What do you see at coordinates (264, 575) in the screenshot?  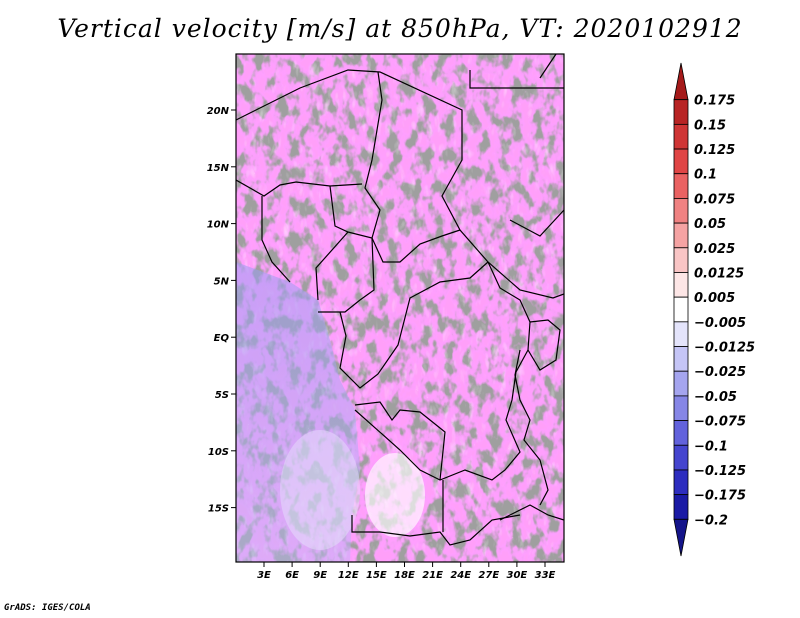 I see `lon-tick-label: 3E` at bounding box center [264, 575].